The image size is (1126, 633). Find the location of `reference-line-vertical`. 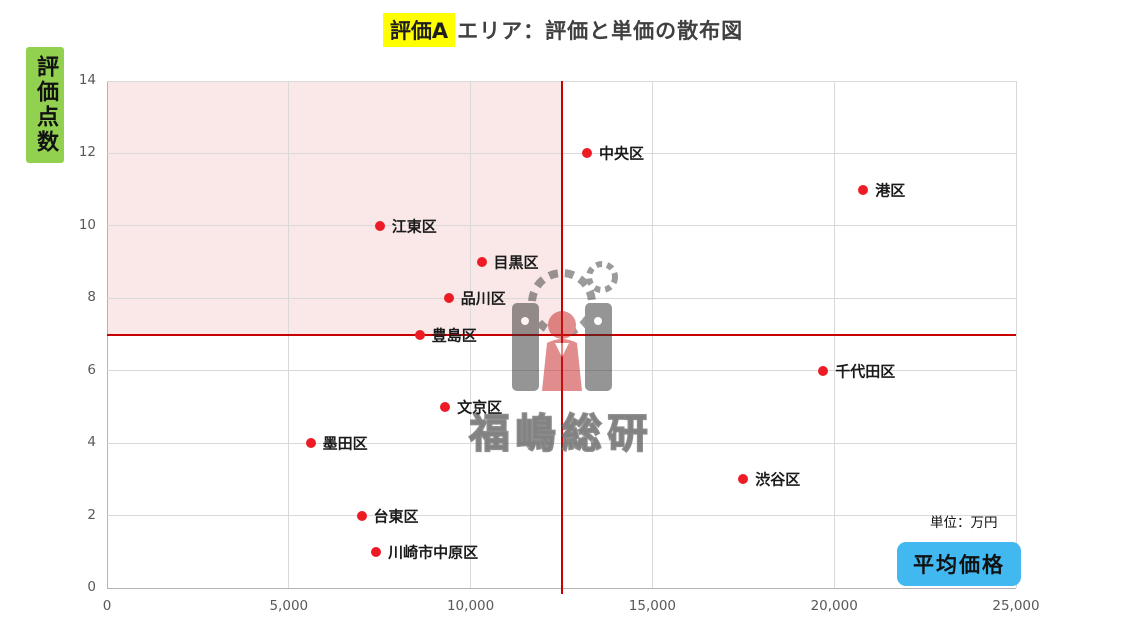

reference-line-vertical is located at coordinates (561, 337).